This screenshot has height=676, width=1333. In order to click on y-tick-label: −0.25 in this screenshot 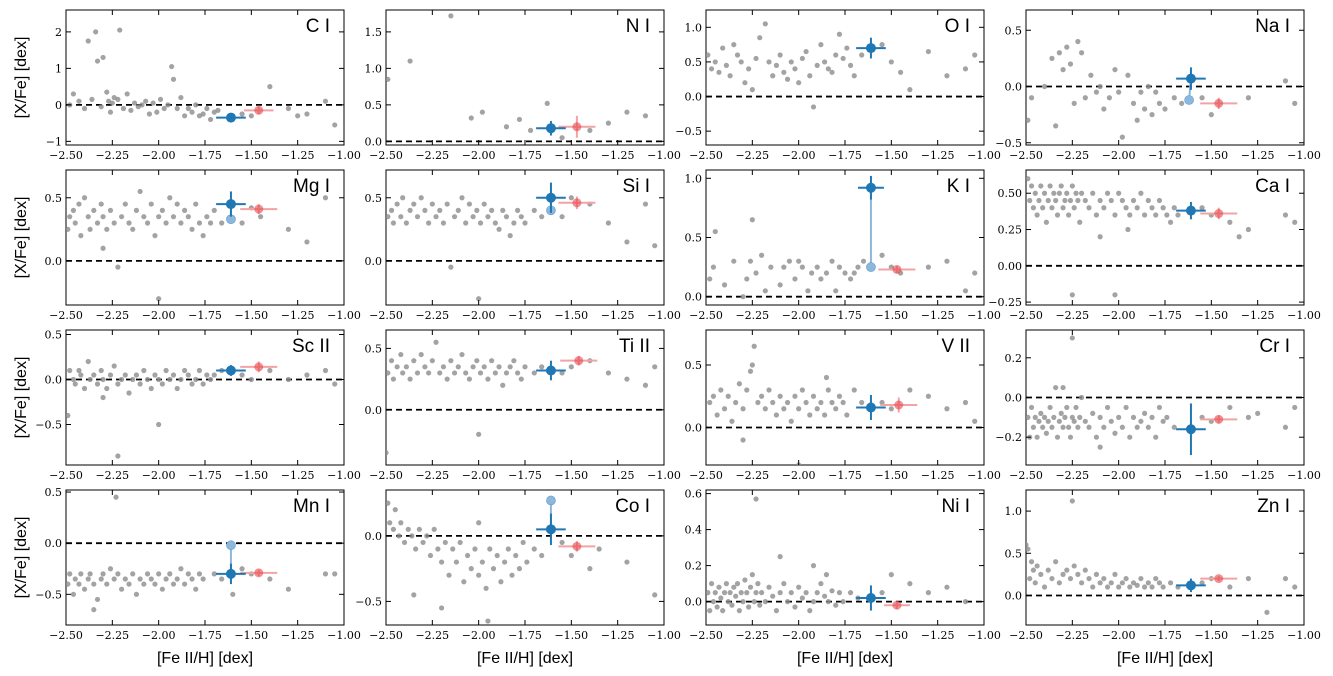, I will do `click(1005, 302)`.